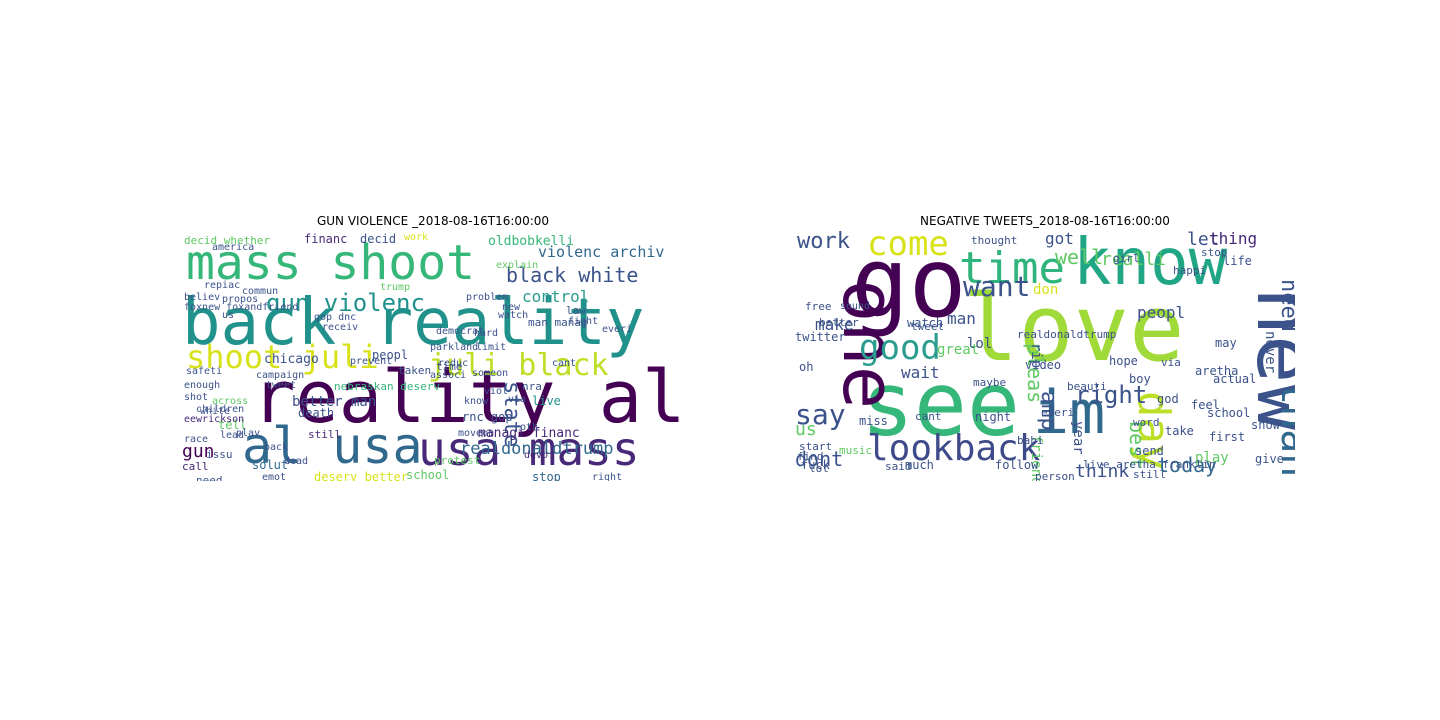 The height and width of the screenshot is (720, 1440). I want to click on cloud-word: race, so click(196, 440).